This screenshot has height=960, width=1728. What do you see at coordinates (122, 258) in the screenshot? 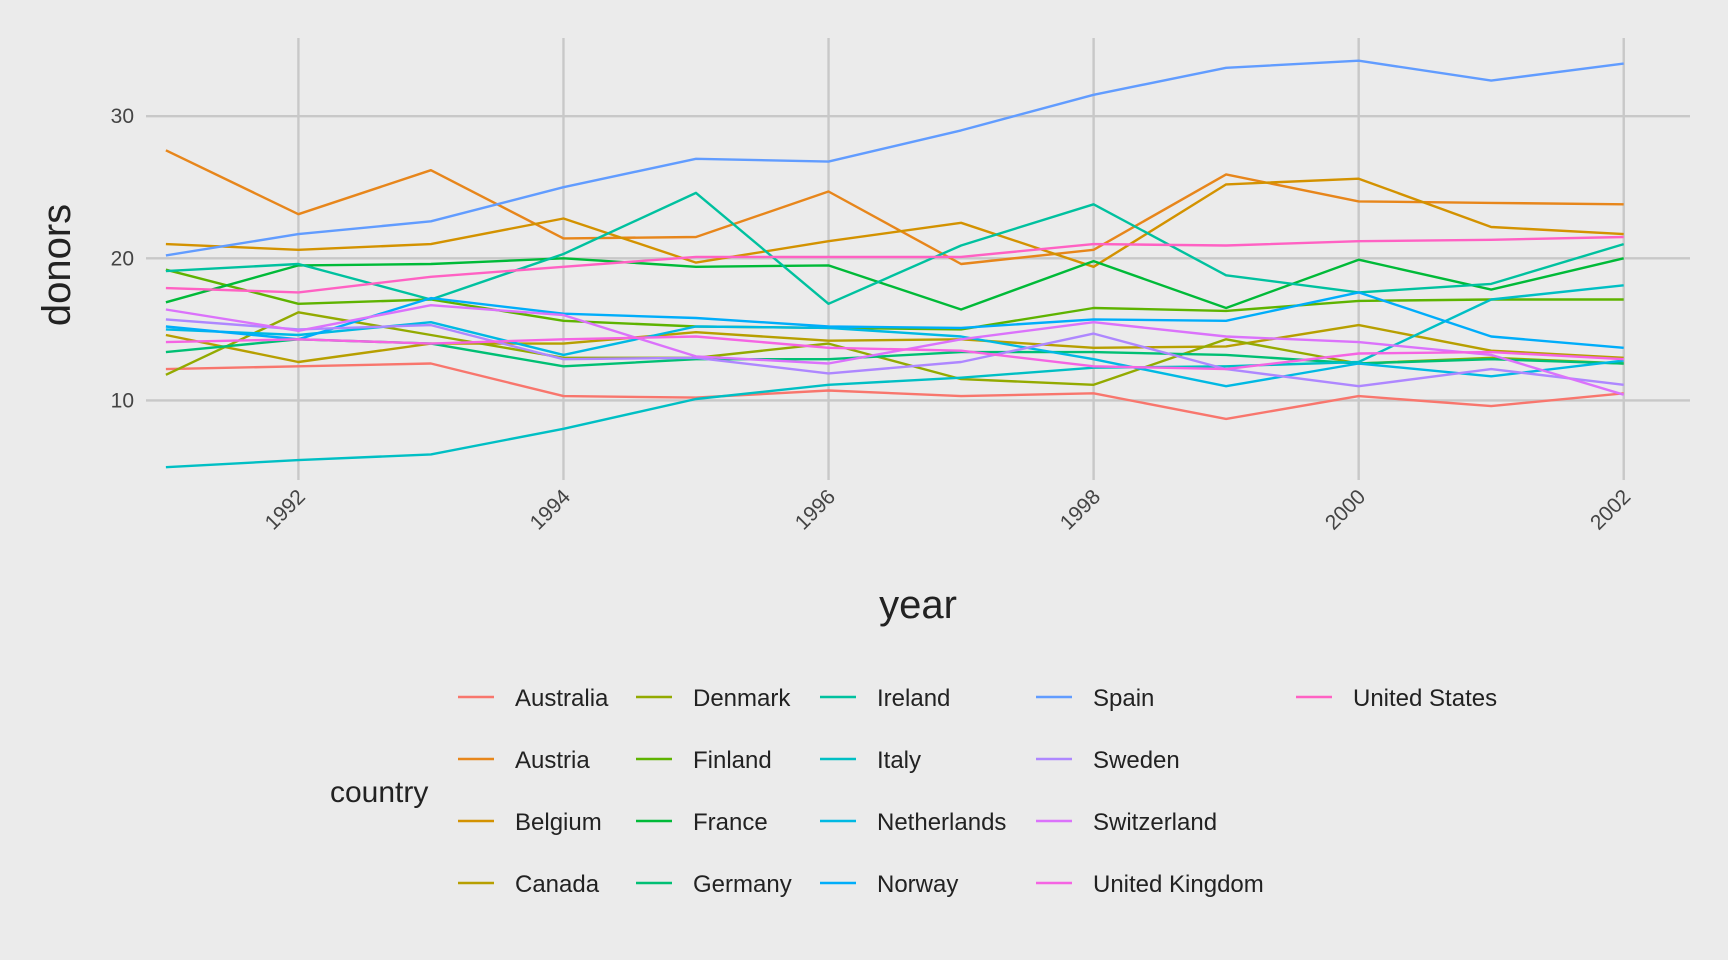
I see `y-tick-label: 20` at bounding box center [122, 258].